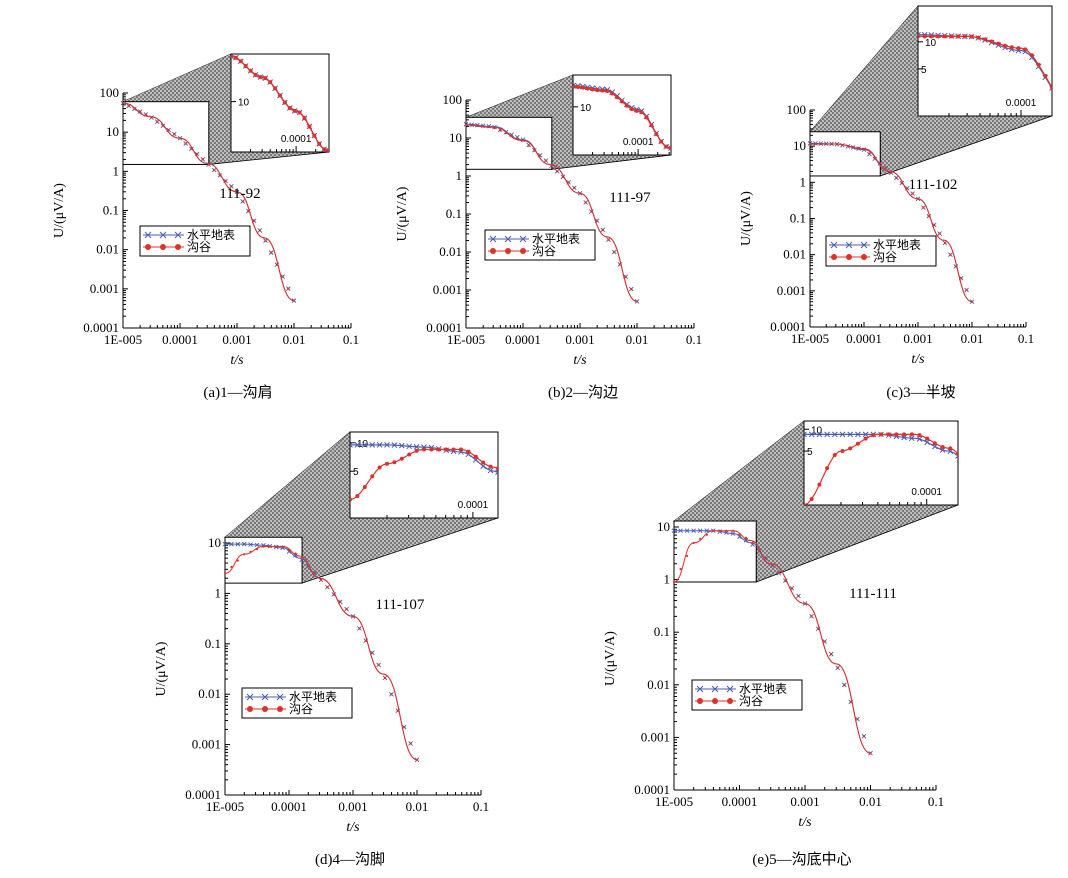 Image resolution: width=1068 pixels, height=878 pixels. What do you see at coordinates (897, 245) in the screenshot?
I see `legend-entry: 水平地表` at bounding box center [897, 245].